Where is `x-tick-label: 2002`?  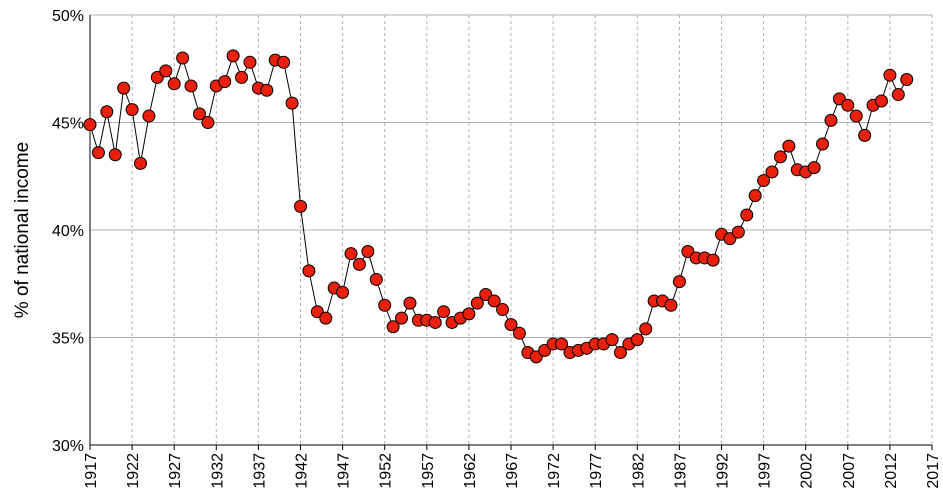 x-tick-label: 2002 is located at coordinates (807, 471).